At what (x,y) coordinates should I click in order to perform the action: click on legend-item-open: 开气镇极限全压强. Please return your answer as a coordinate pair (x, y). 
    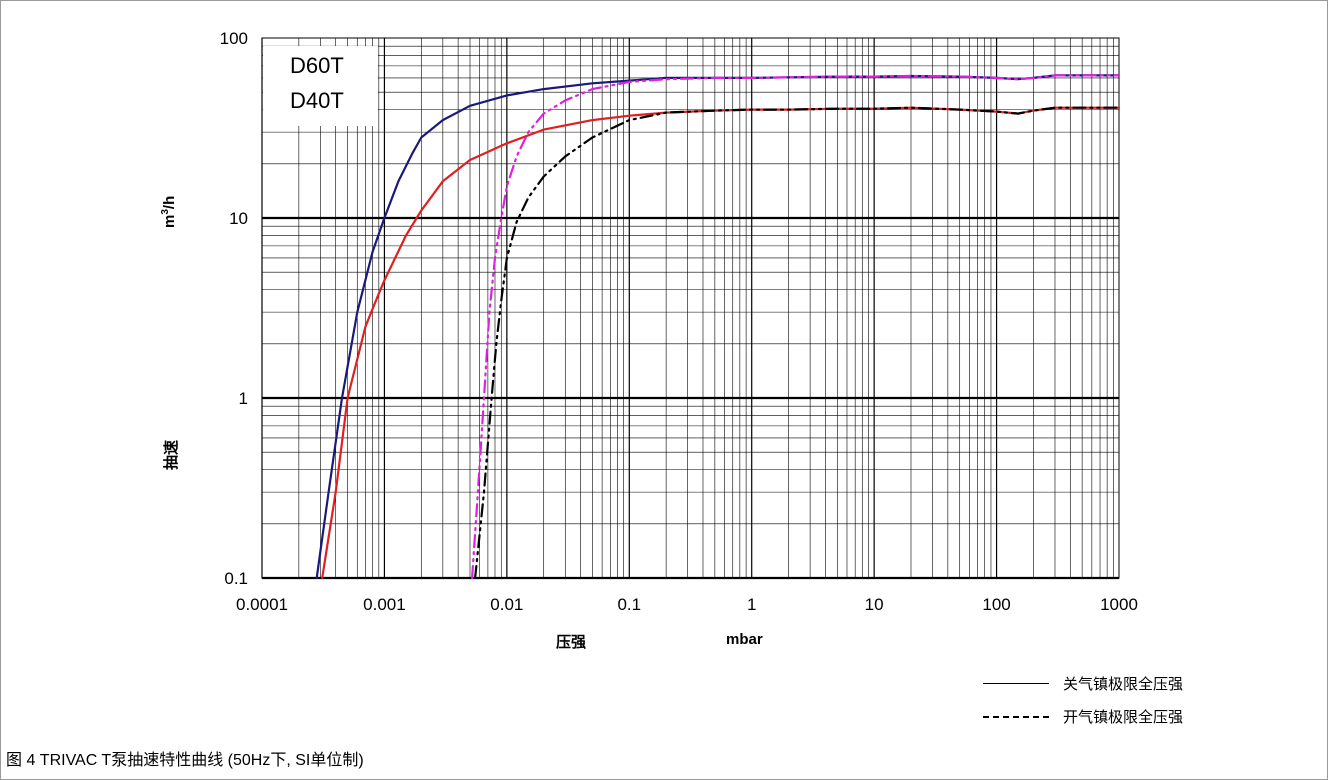
    Looking at the image, I should click on (1083, 716).